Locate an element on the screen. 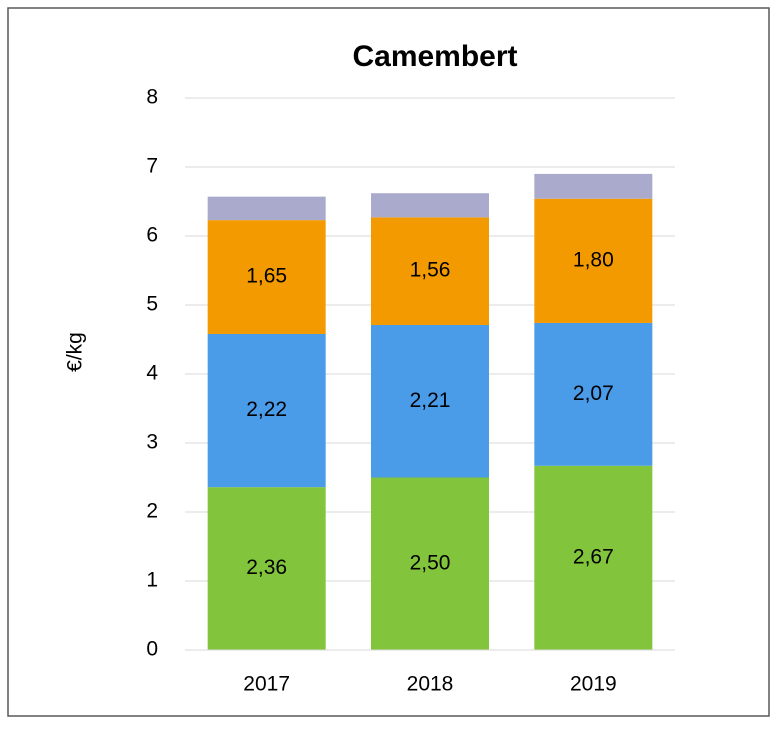 This screenshot has width=779, height=730. data-label: 1,65 is located at coordinates (266, 276).